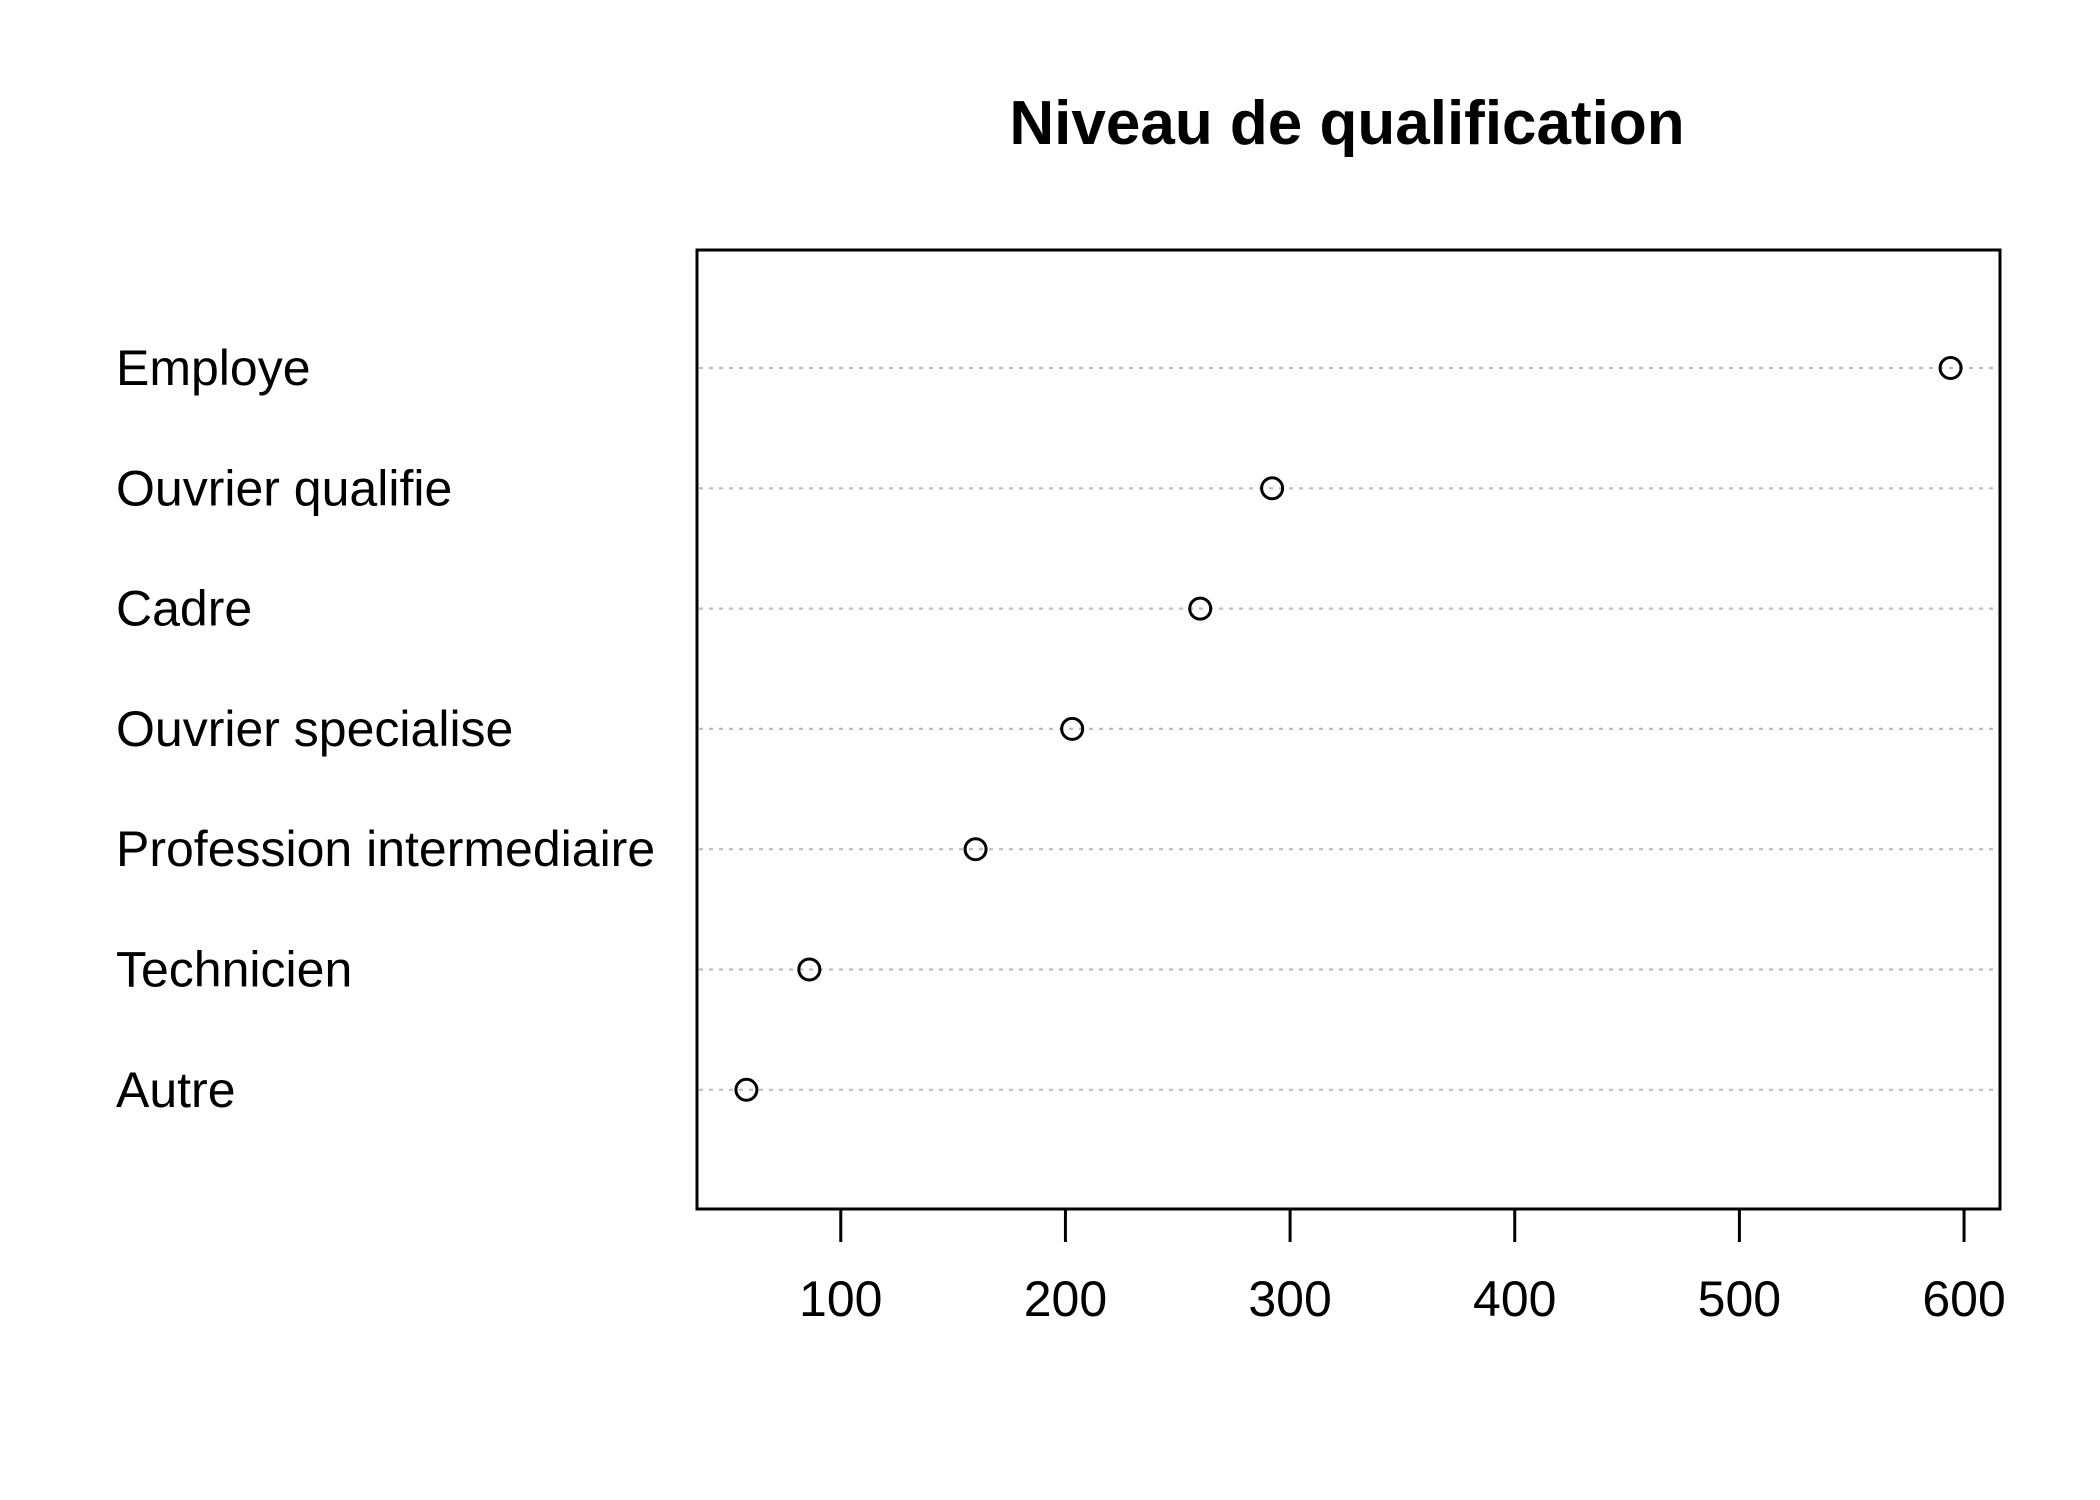 The height and width of the screenshot is (1500, 2100). What do you see at coordinates (234, 970) in the screenshot?
I see `category-label: Technicien` at bounding box center [234, 970].